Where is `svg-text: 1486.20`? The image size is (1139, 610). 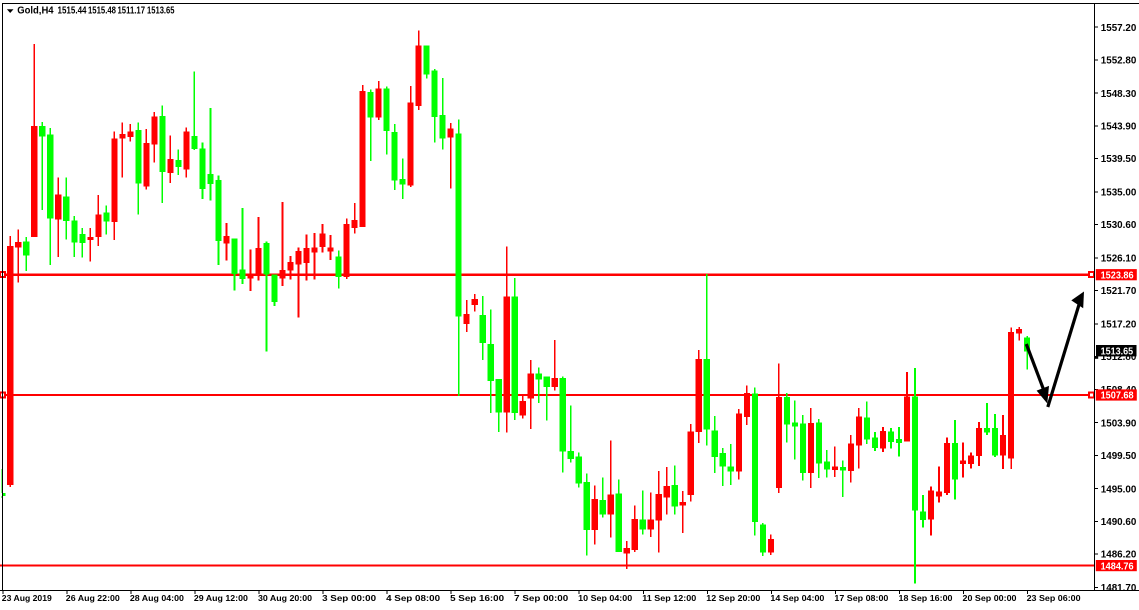
svg-text: 1486.20 is located at coordinates (1119, 555).